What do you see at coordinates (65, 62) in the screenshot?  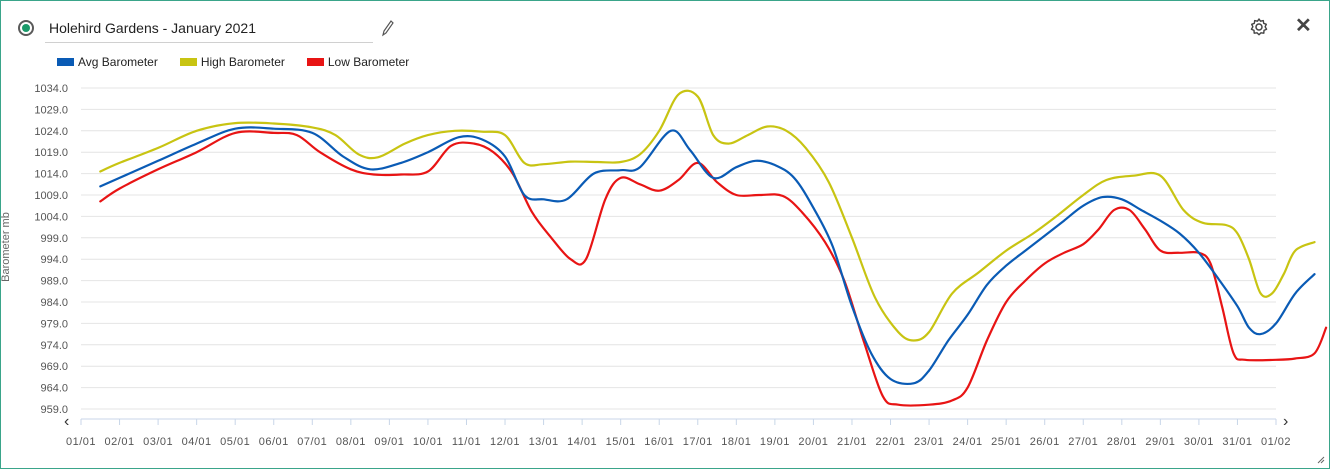 I see `legend-swatch-avg` at bounding box center [65, 62].